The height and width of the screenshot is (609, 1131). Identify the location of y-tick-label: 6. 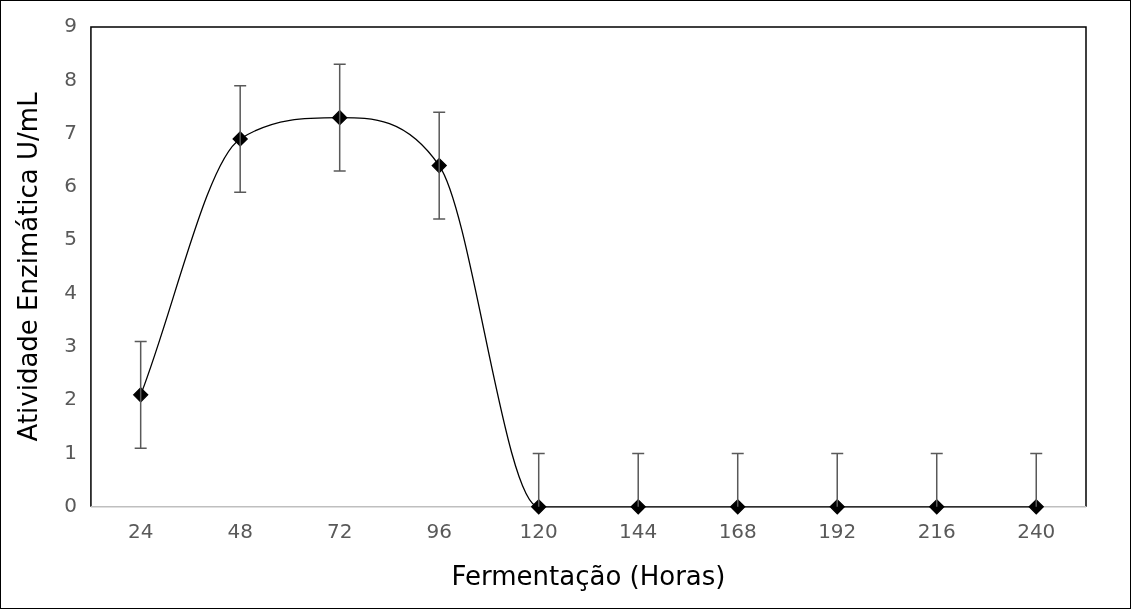
(70, 185).